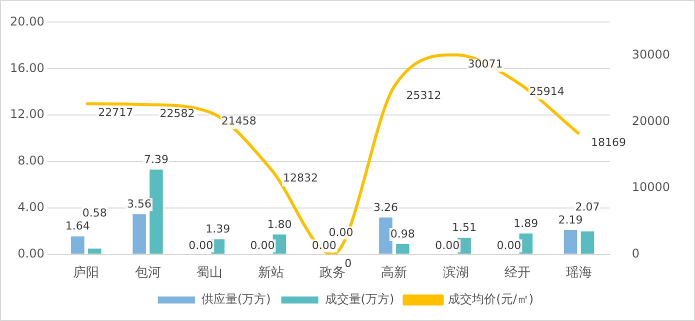  Describe the element at coordinates (385, 207) in the screenshot. I see `data-label: 3.26` at that location.